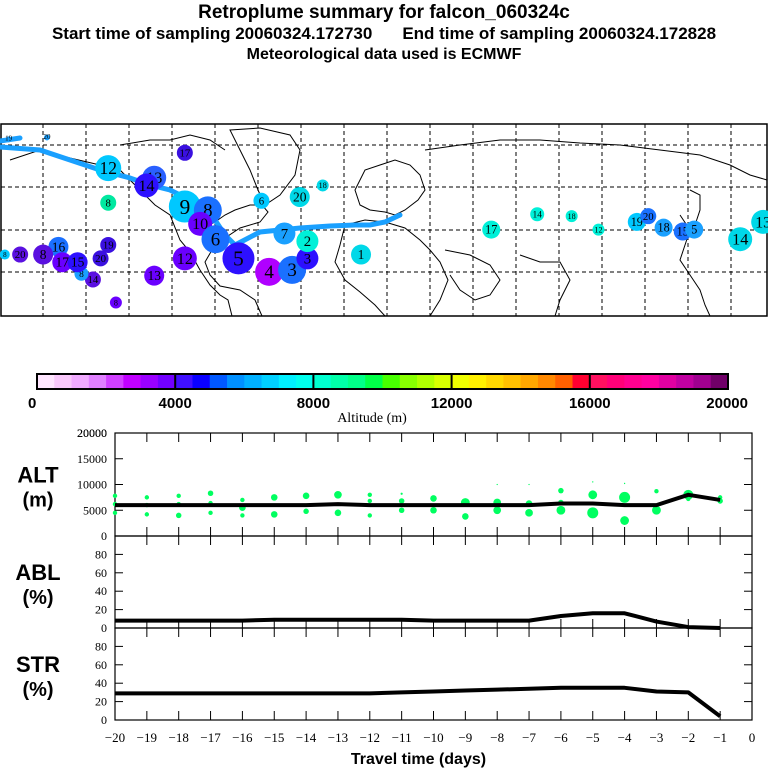 The image size is (768, 768). What do you see at coordinates (101, 646) in the screenshot?
I see `y-tick-label: 80` at bounding box center [101, 646].